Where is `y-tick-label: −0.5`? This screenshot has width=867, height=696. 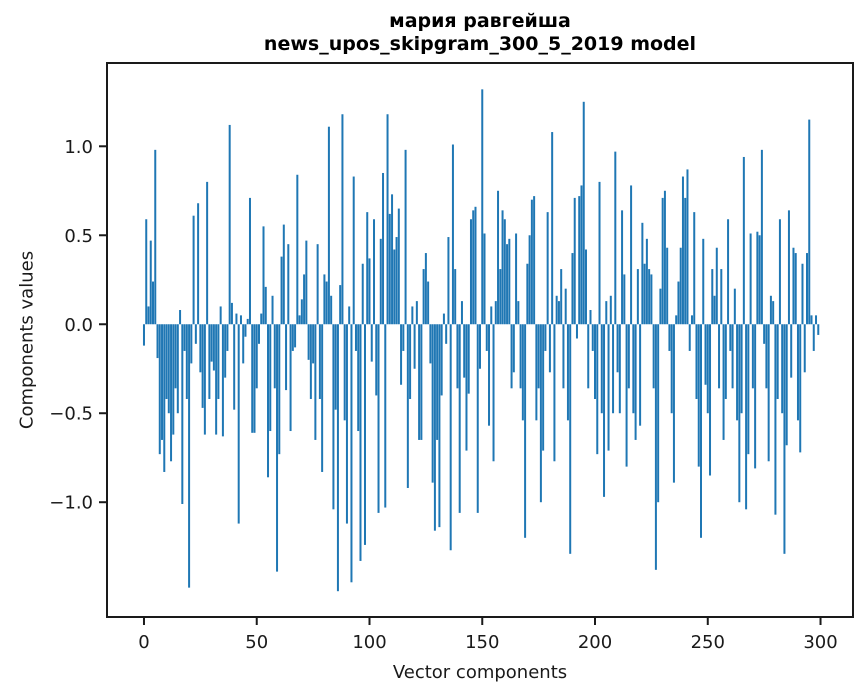 y-tick-label: −0.5 is located at coordinates (71, 414).